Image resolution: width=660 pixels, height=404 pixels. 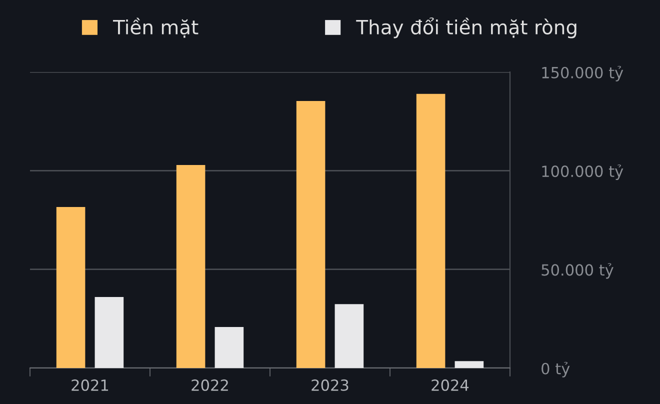 What do you see at coordinates (90, 385) in the screenshot?
I see `x-tick-label: 2021` at bounding box center [90, 385].